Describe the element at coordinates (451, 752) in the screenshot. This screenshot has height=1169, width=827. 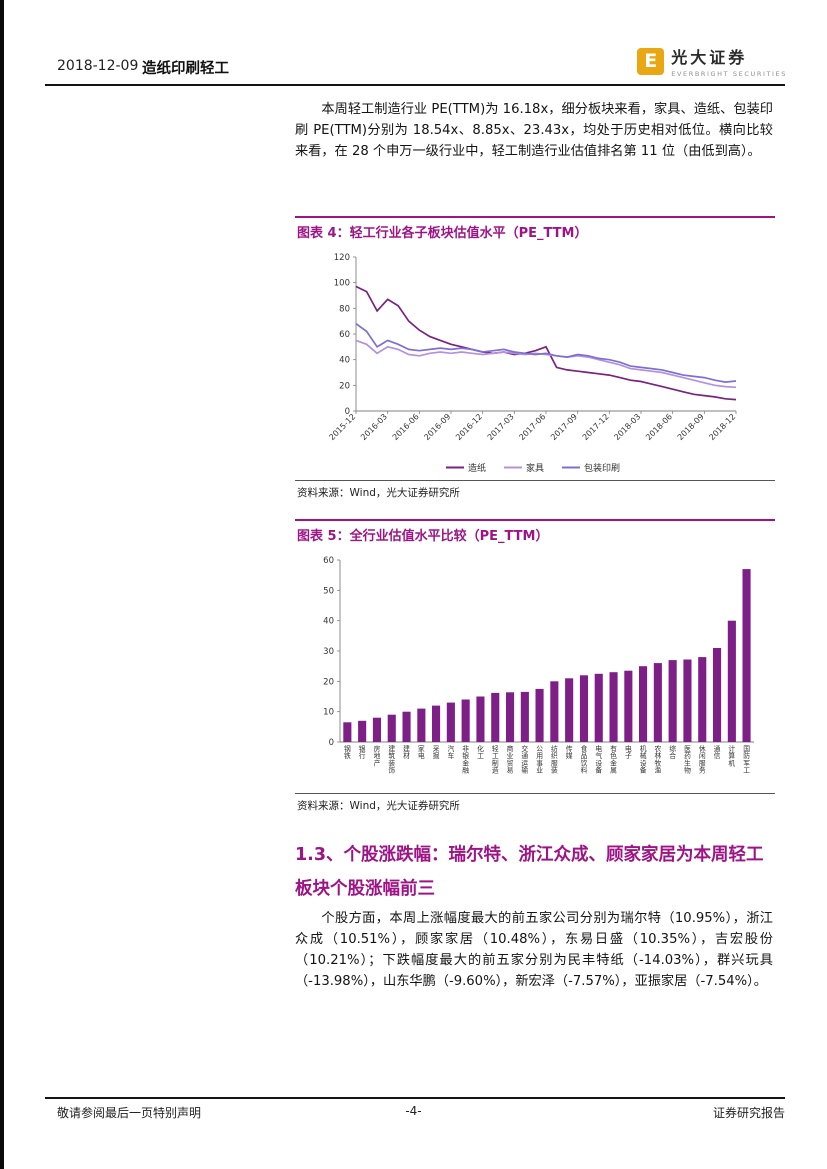
I see `svg-text: 汽车` at that location.